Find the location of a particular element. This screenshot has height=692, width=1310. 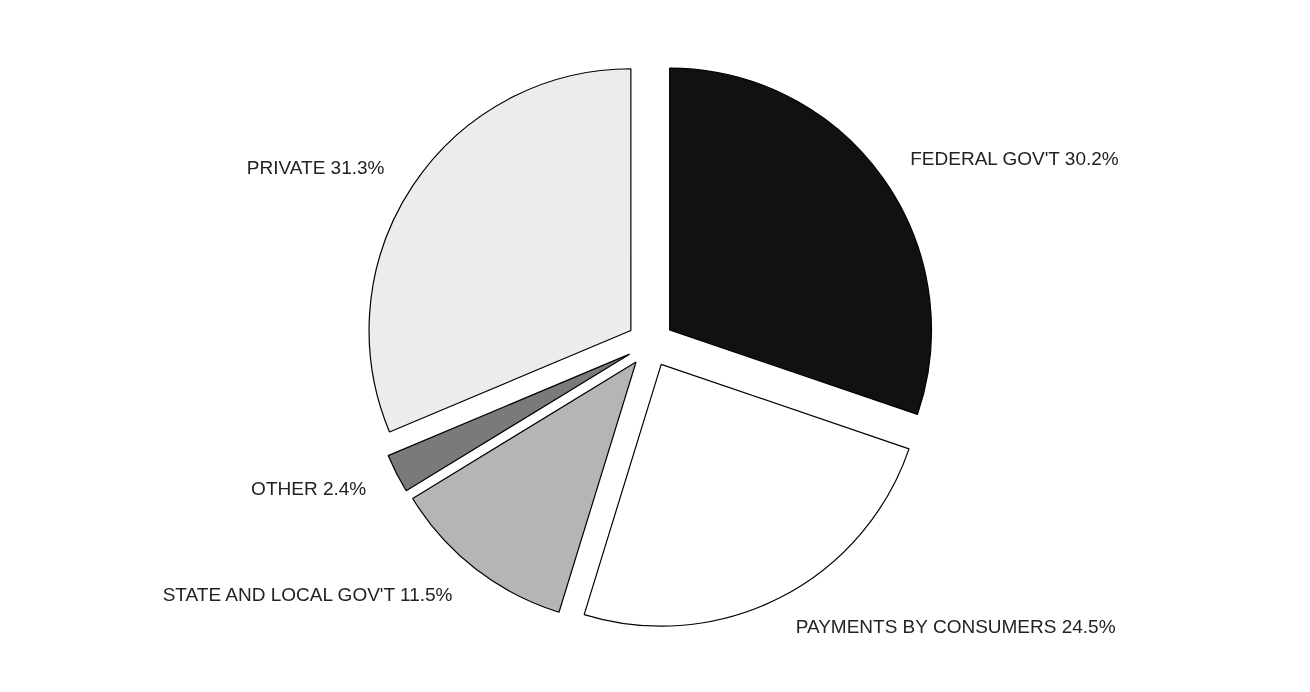

slice-label: PAYMENTS BY CONSUMERS 24.5% is located at coordinates (955, 626).